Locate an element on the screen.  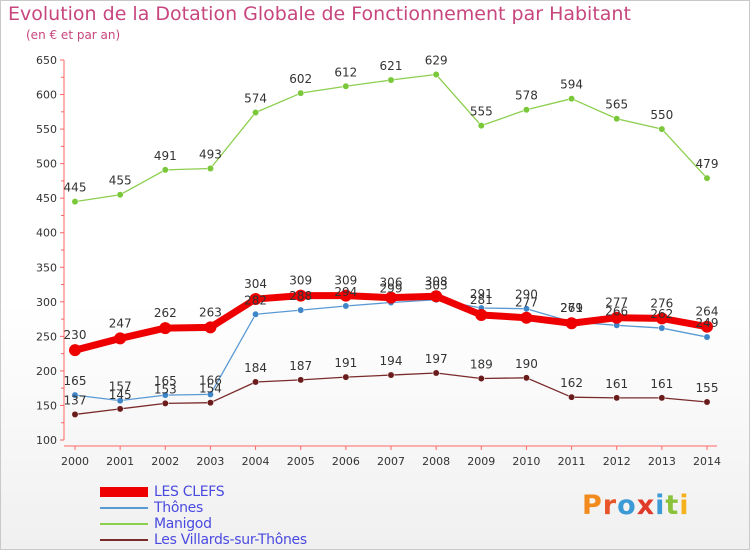
x-tick-label: 2012 is located at coordinates (617, 461).